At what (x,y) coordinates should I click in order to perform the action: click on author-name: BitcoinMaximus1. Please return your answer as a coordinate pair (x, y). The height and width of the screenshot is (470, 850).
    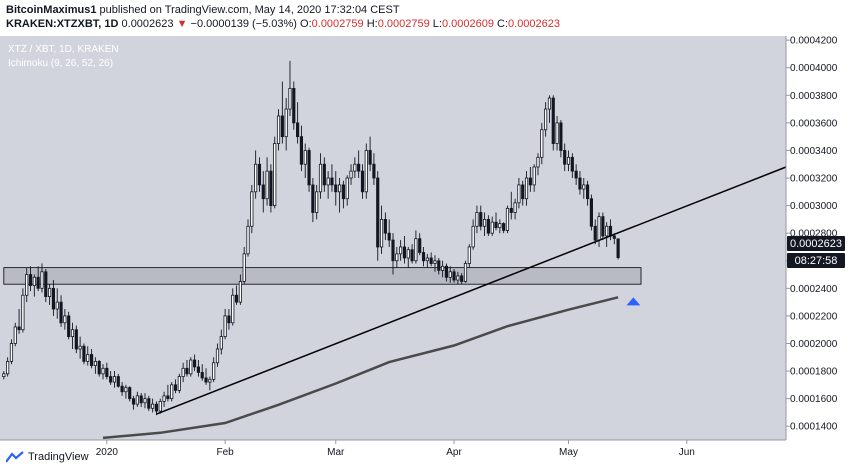
    Looking at the image, I should click on (51, 10).